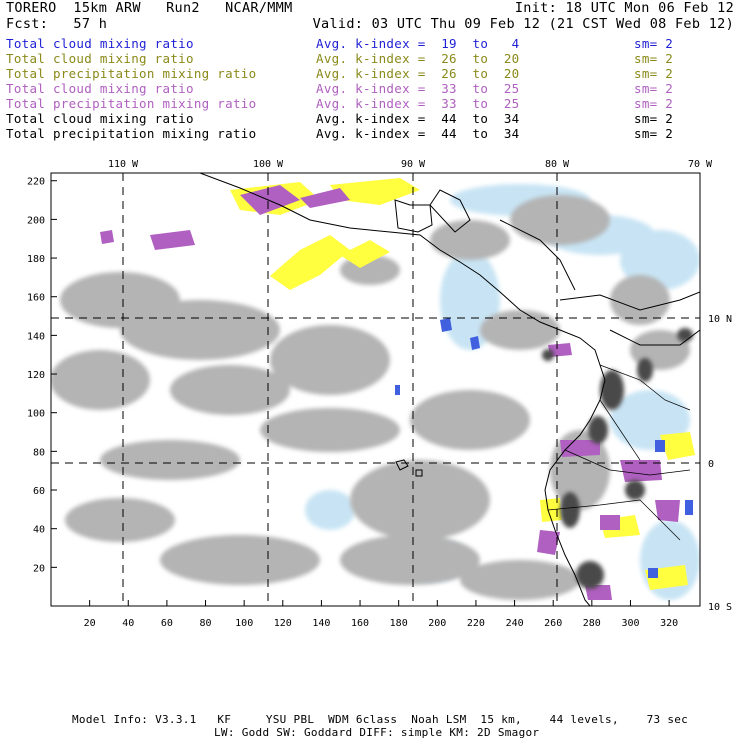 The height and width of the screenshot is (740, 740). Describe the element at coordinates (244, 623) in the screenshot. I see `x-tick-label: 100` at that location.